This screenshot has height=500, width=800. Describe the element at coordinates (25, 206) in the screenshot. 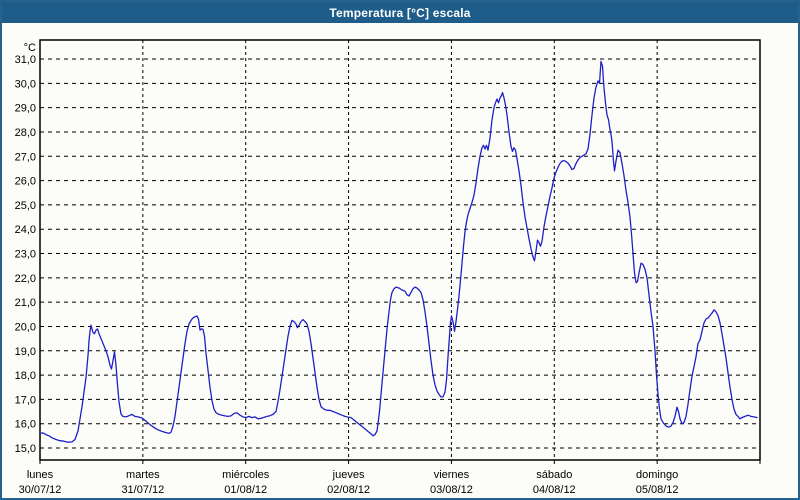

I see `y-axis-label: 25,0` at that location.